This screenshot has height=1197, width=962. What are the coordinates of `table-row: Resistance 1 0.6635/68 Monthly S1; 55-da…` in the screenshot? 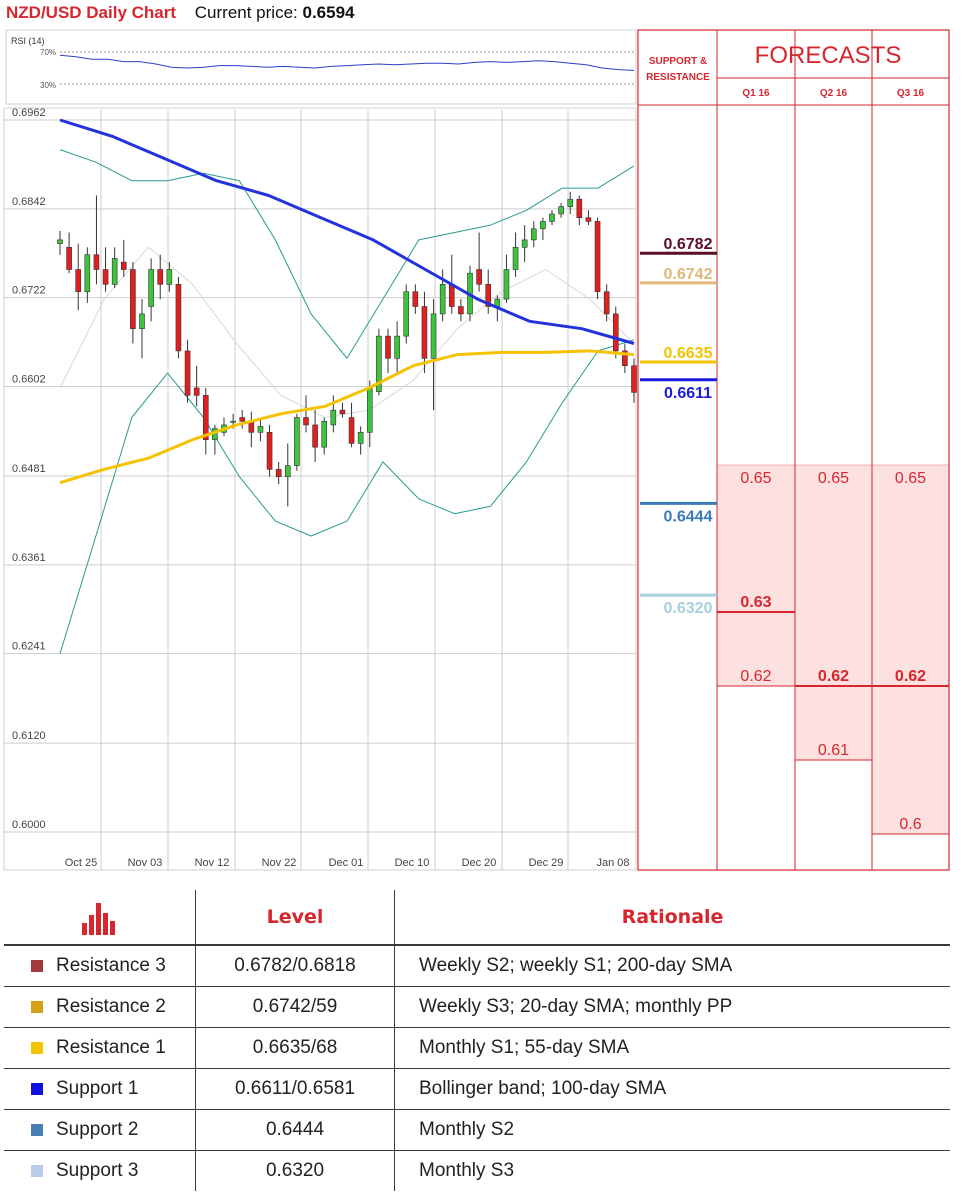 It's located at (477, 1048).